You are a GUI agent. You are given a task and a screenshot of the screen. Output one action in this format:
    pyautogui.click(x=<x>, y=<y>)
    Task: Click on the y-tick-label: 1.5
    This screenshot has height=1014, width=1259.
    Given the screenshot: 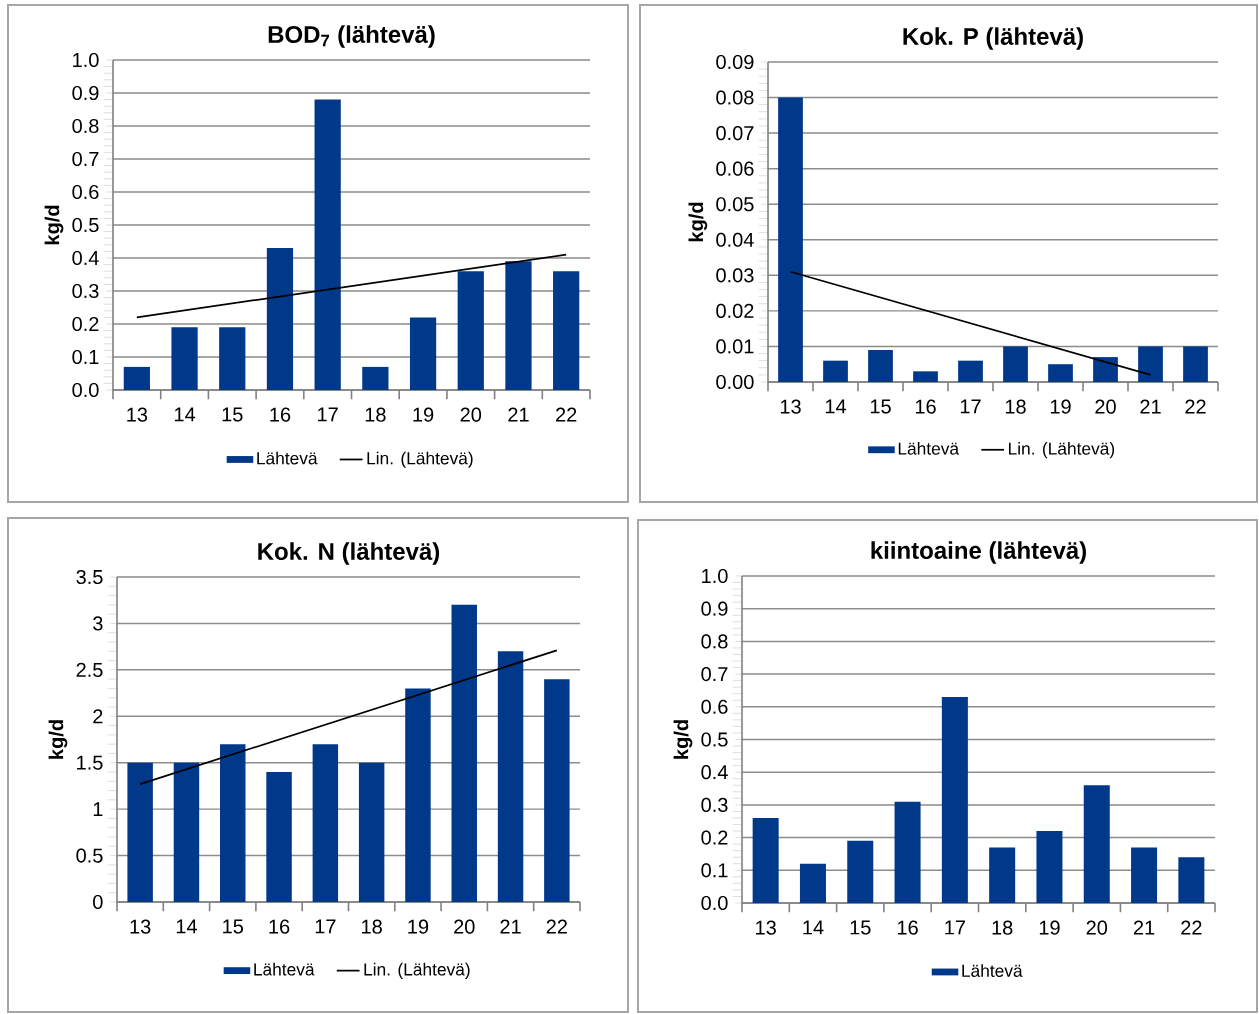 What is the action you would take?
    pyautogui.click(x=90, y=762)
    